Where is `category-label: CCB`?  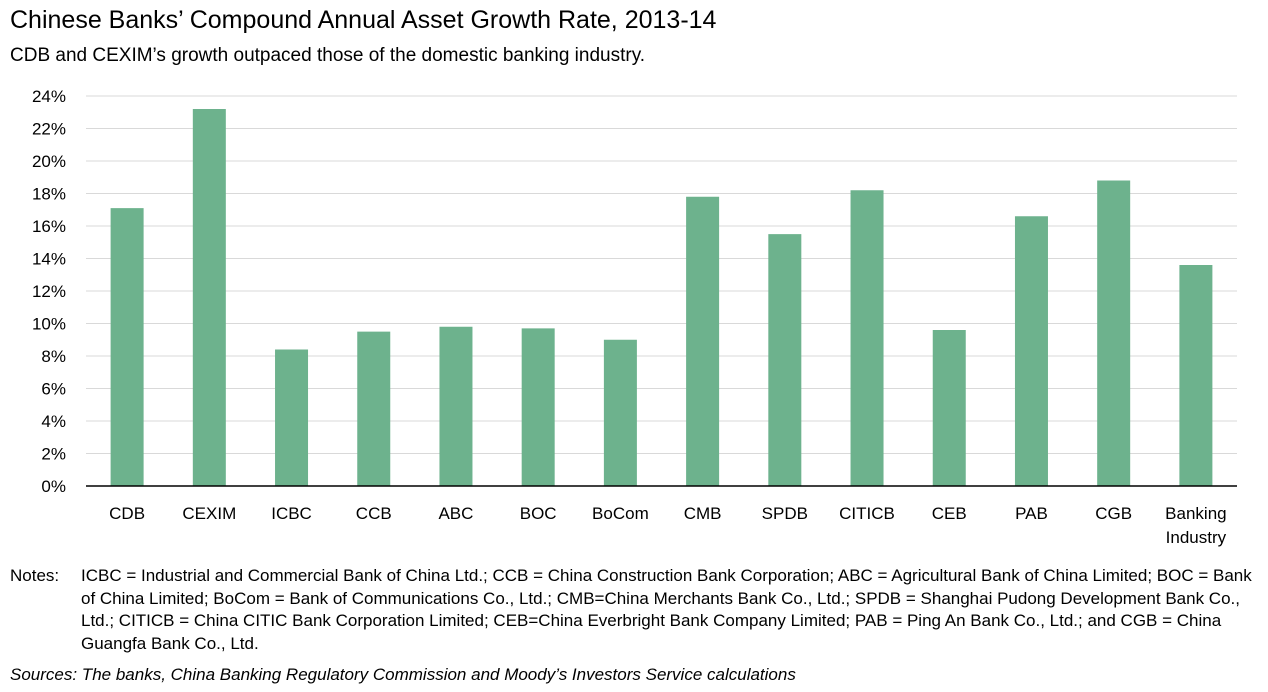
category-label: CCB is located at coordinates (374, 513).